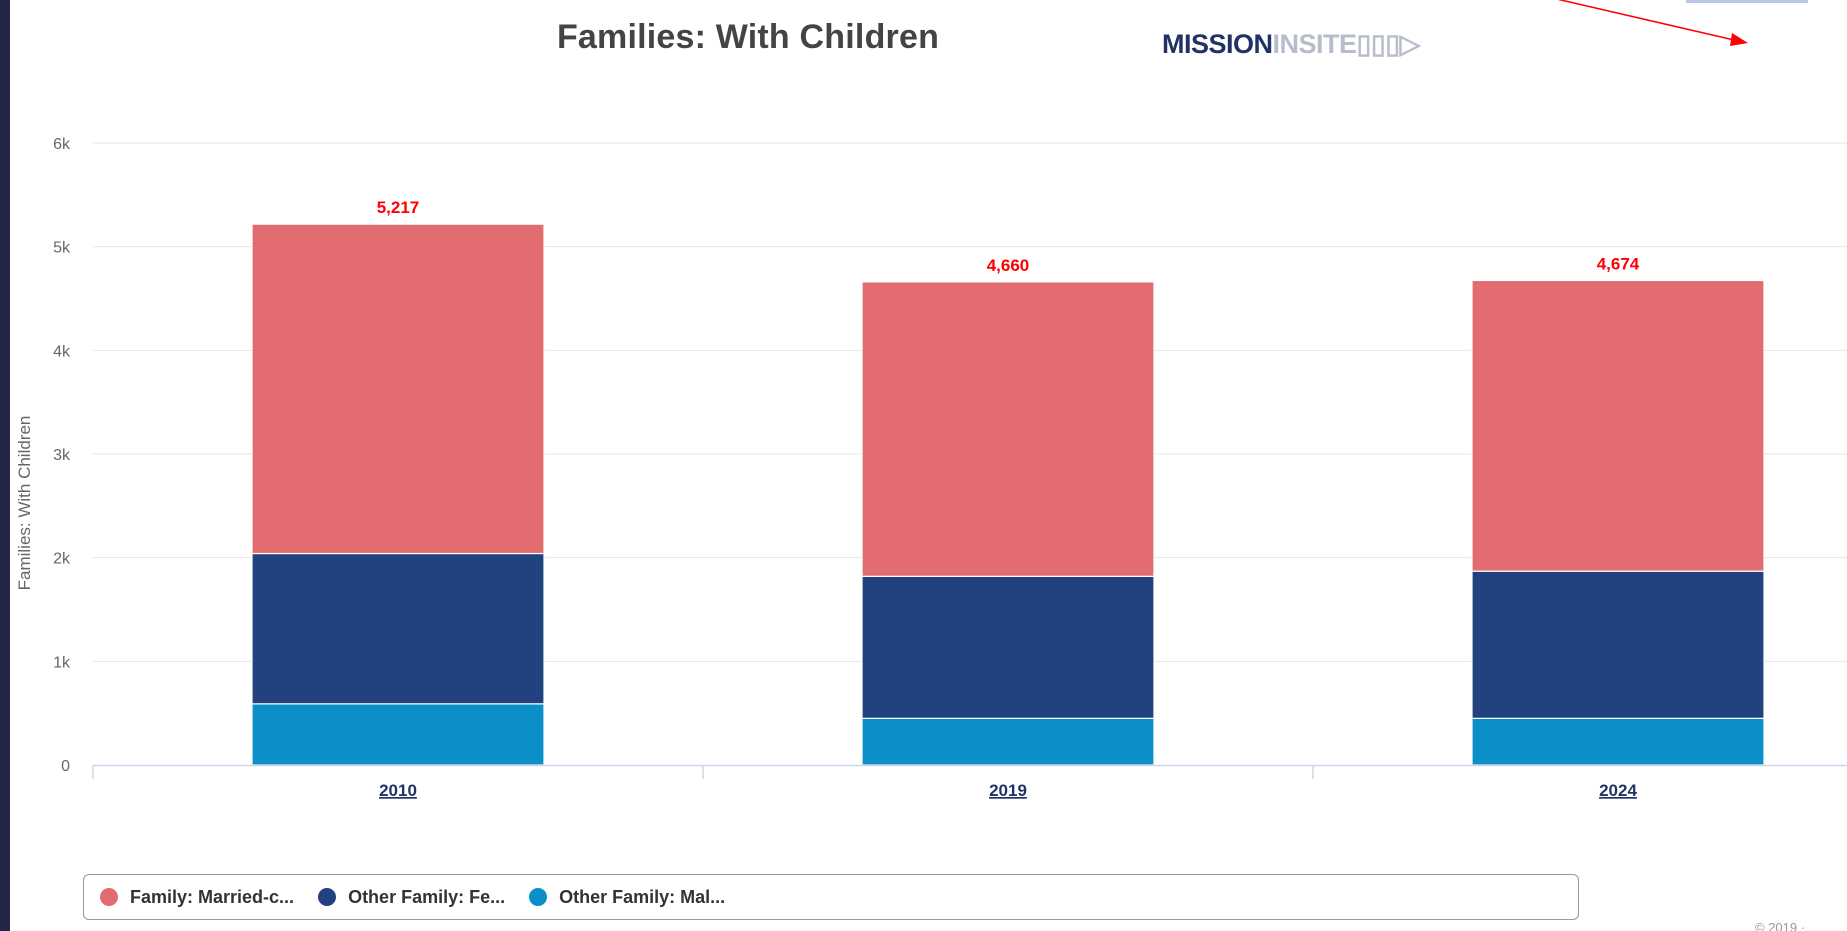 This screenshot has height=931, width=1847. Describe the element at coordinates (398, 207) in the screenshot. I see `total-data-label: 5,217` at that location.